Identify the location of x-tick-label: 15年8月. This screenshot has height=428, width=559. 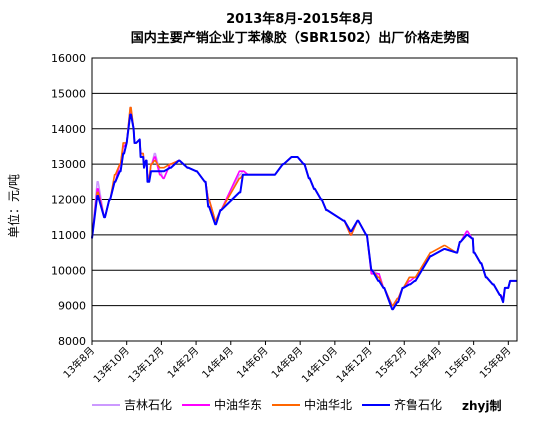
(495, 362).